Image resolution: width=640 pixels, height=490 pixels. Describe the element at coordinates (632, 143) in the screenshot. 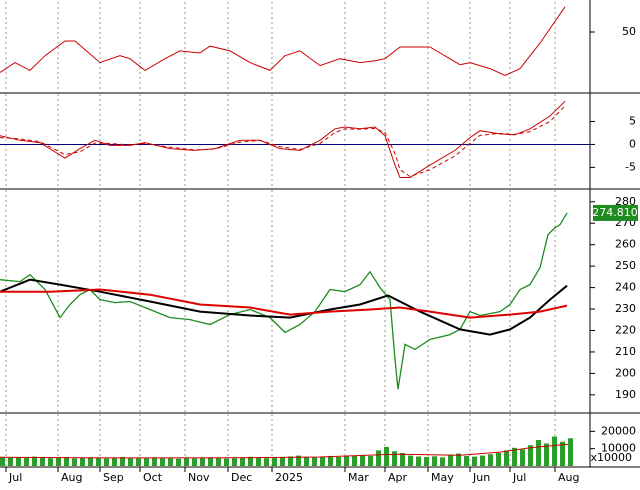

I see `y-tick-label: 0` at that location.